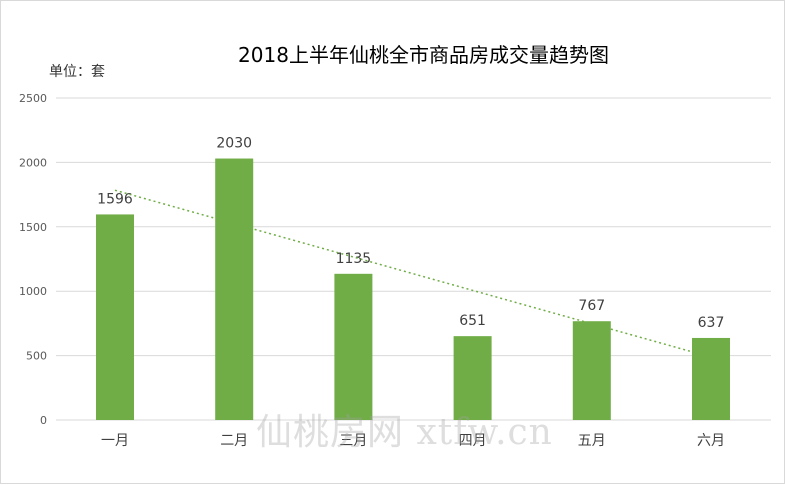 The height and width of the screenshot is (485, 785). I want to click on x-tick-label: 一月, so click(115, 441).